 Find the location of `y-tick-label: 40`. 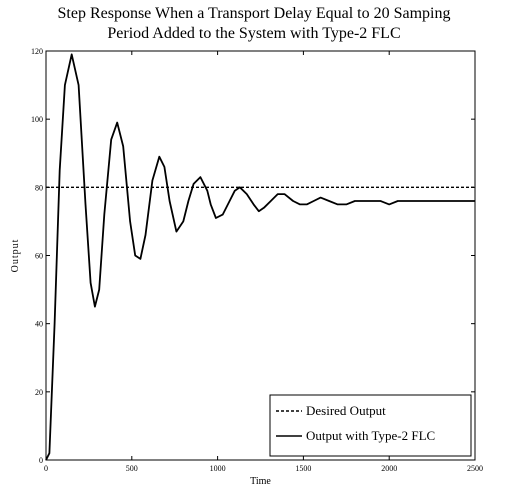

y-tick-label: 40 is located at coordinates (39, 324).